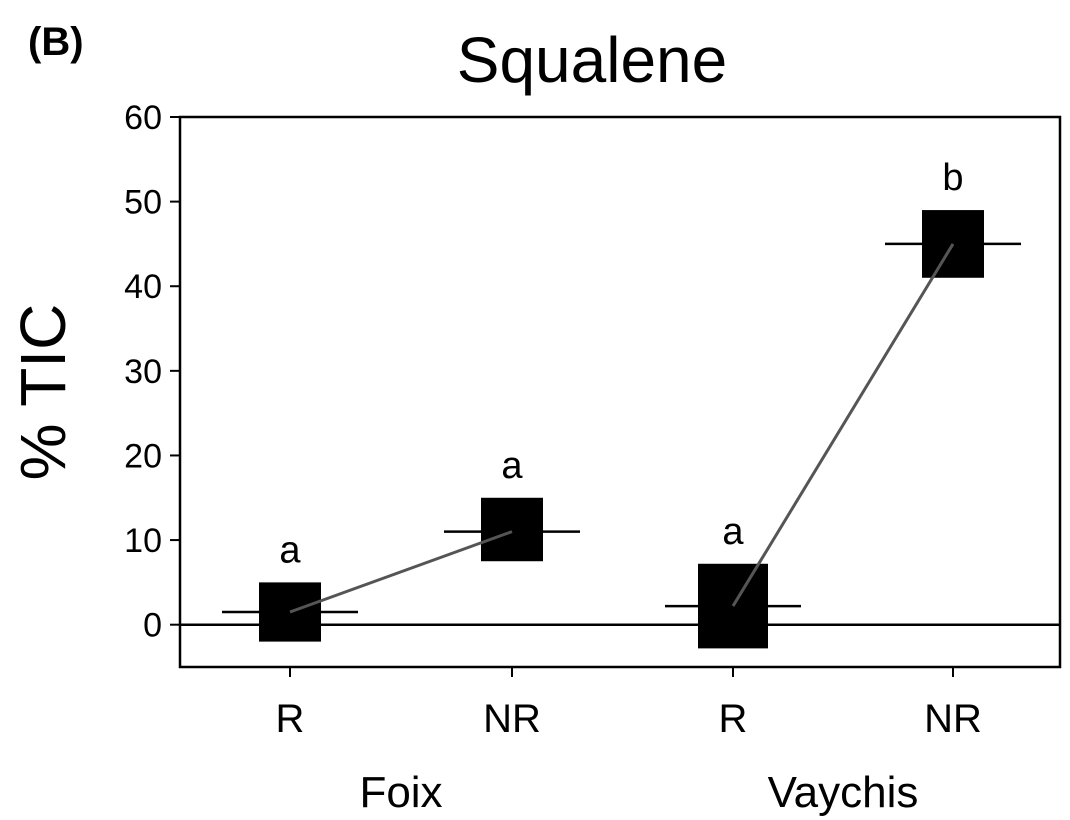 The height and width of the screenshot is (820, 1070). Describe the element at coordinates (952, 178) in the screenshot. I see `significance-letter: b` at that location.